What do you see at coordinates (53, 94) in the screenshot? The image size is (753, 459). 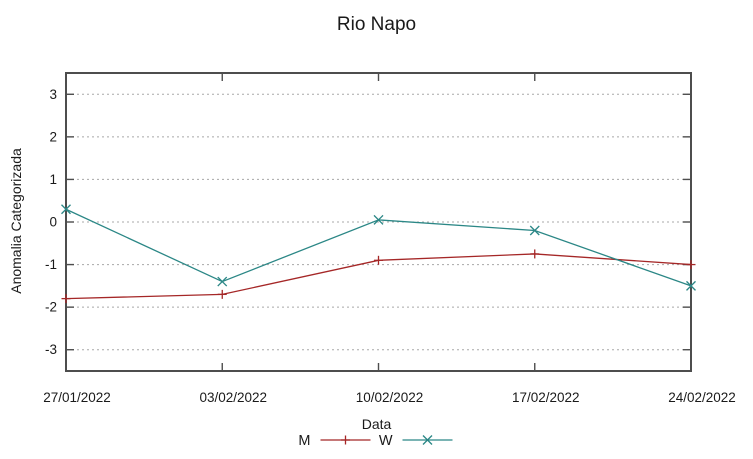 I see `y-tick-label: 3` at bounding box center [53, 94].